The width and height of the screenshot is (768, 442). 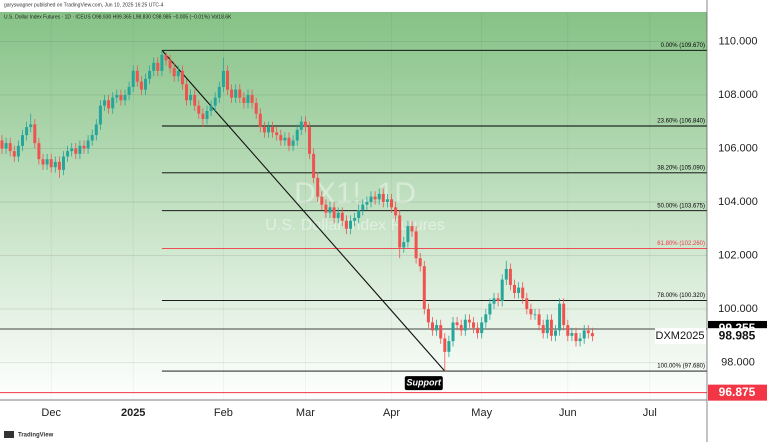 What do you see at coordinates (681, 296) in the screenshot?
I see `fib-label: 78.00% (100.320)` at bounding box center [681, 296].